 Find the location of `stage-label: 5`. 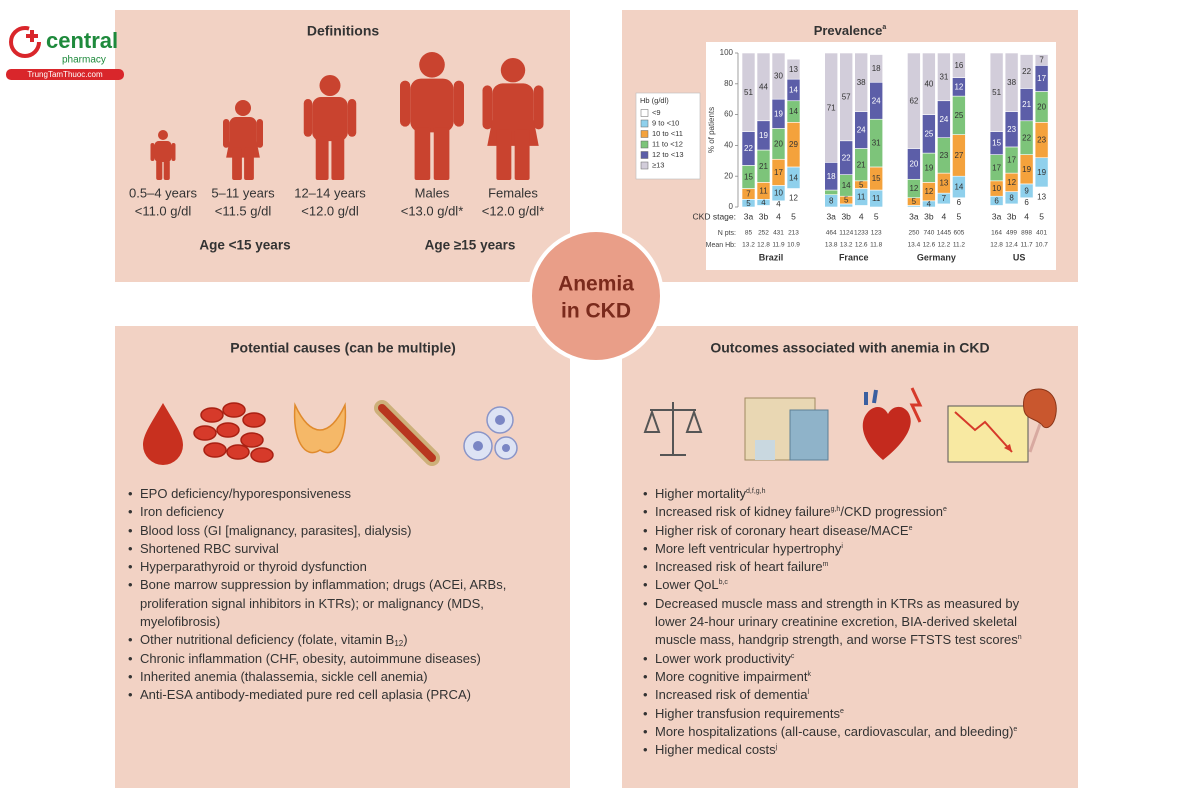

stage-label: 5 is located at coordinates (959, 216).